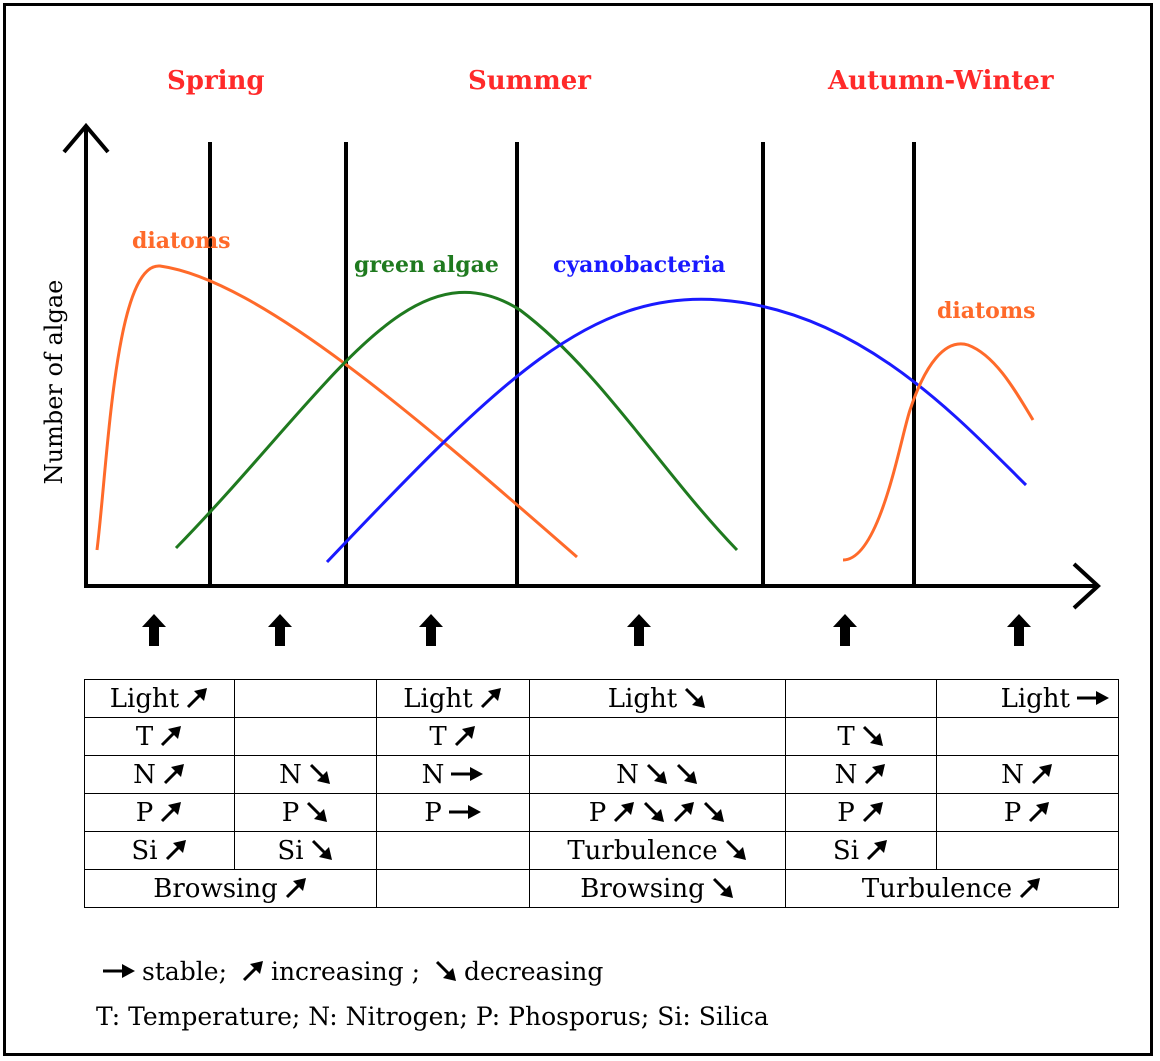 This screenshot has height=1061, width=1160. I want to click on diatoms-autumn-curve, so click(938, 452).